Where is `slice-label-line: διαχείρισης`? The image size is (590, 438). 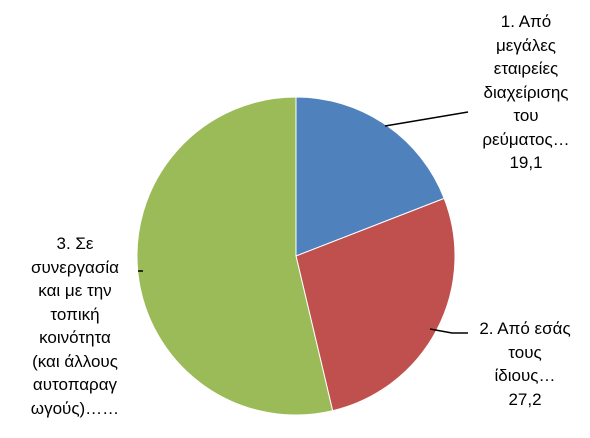
slice-label-line: διαχείρισης is located at coordinates (526, 92).